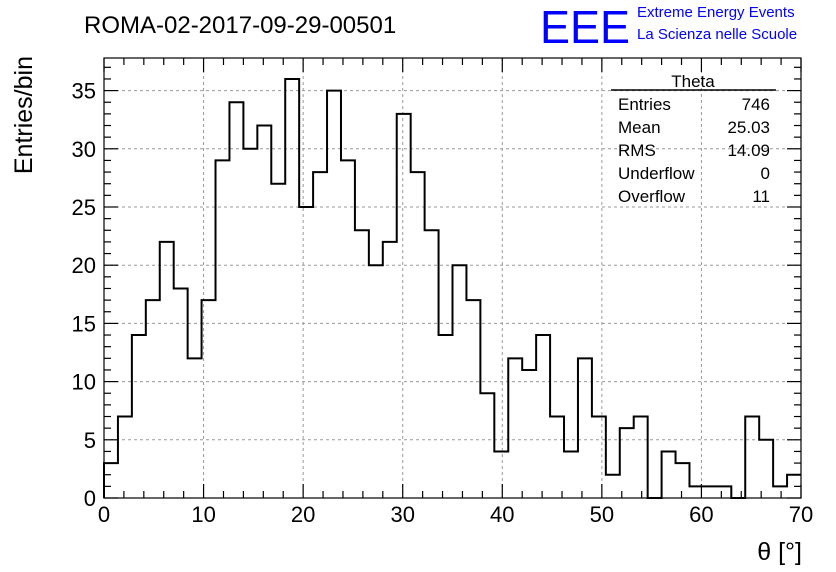  Describe the element at coordinates (716, 12) in the screenshot. I see `eee-logo-line1: Extreme Energy Events` at that location.